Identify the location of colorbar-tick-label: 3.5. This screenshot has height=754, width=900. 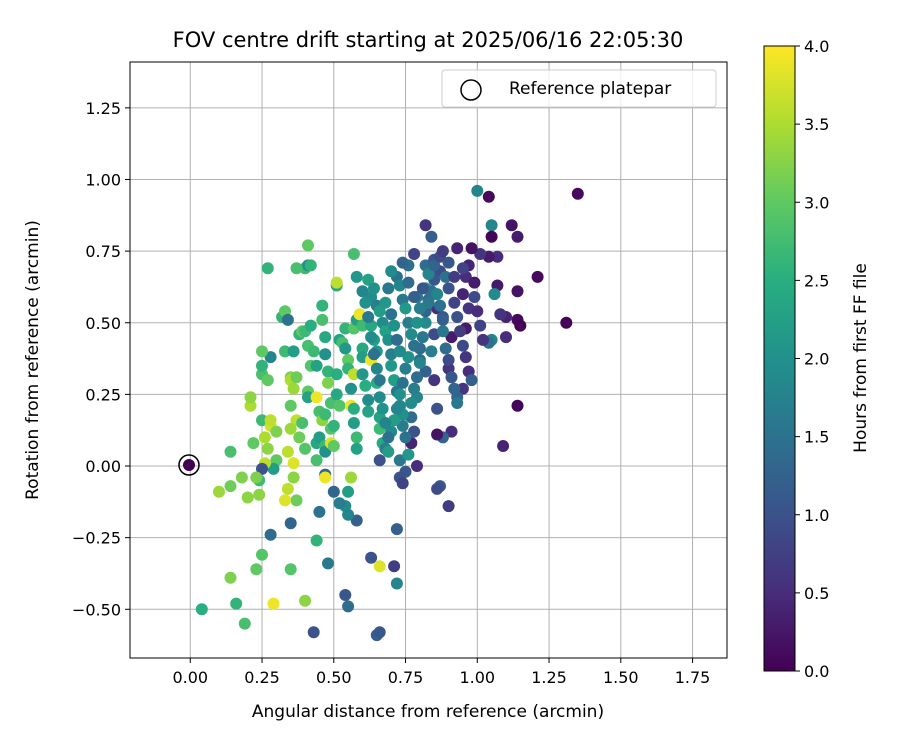
(816, 124).